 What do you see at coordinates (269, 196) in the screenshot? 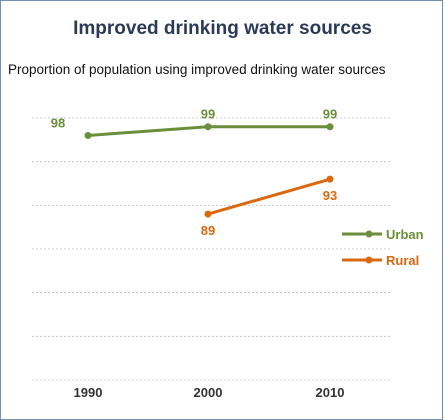
I see `series-line-rural` at bounding box center [269, 196].